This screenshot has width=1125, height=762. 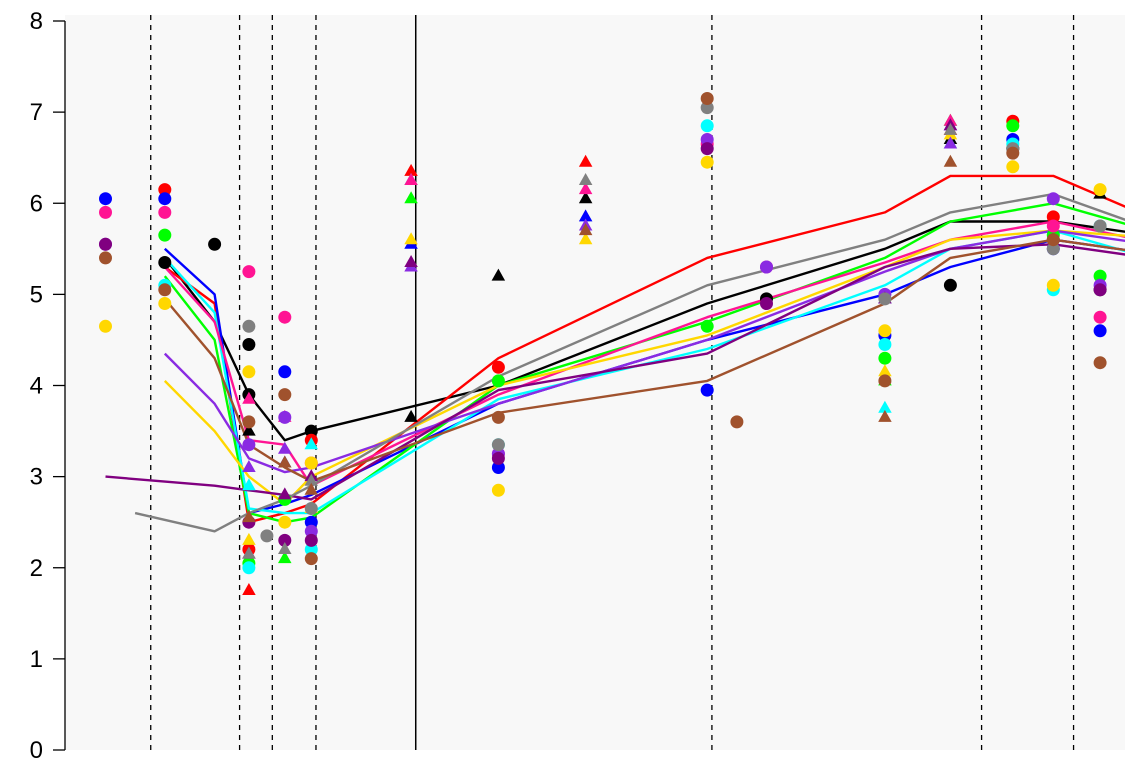 What do you see at coordinates (48, 385) in the screenshot?
I see `y-axis: 0 1 2 3 4 5 6 7 8` at bounding box center [48, 385].